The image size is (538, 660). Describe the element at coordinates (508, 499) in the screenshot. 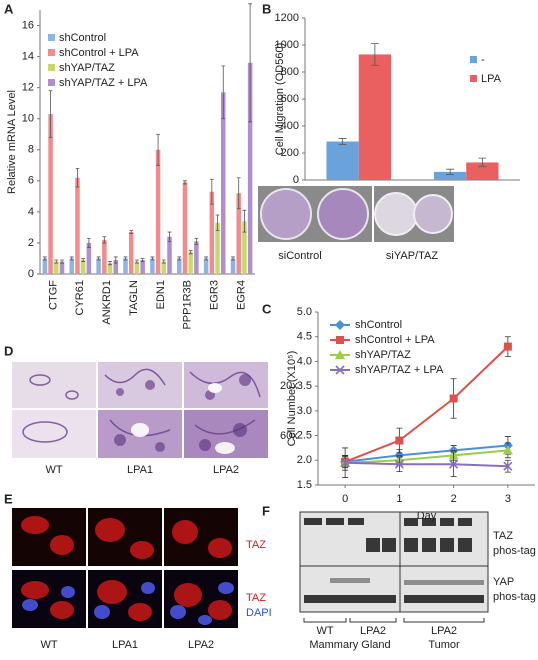

I see `x-tick-label: 3` at that location.